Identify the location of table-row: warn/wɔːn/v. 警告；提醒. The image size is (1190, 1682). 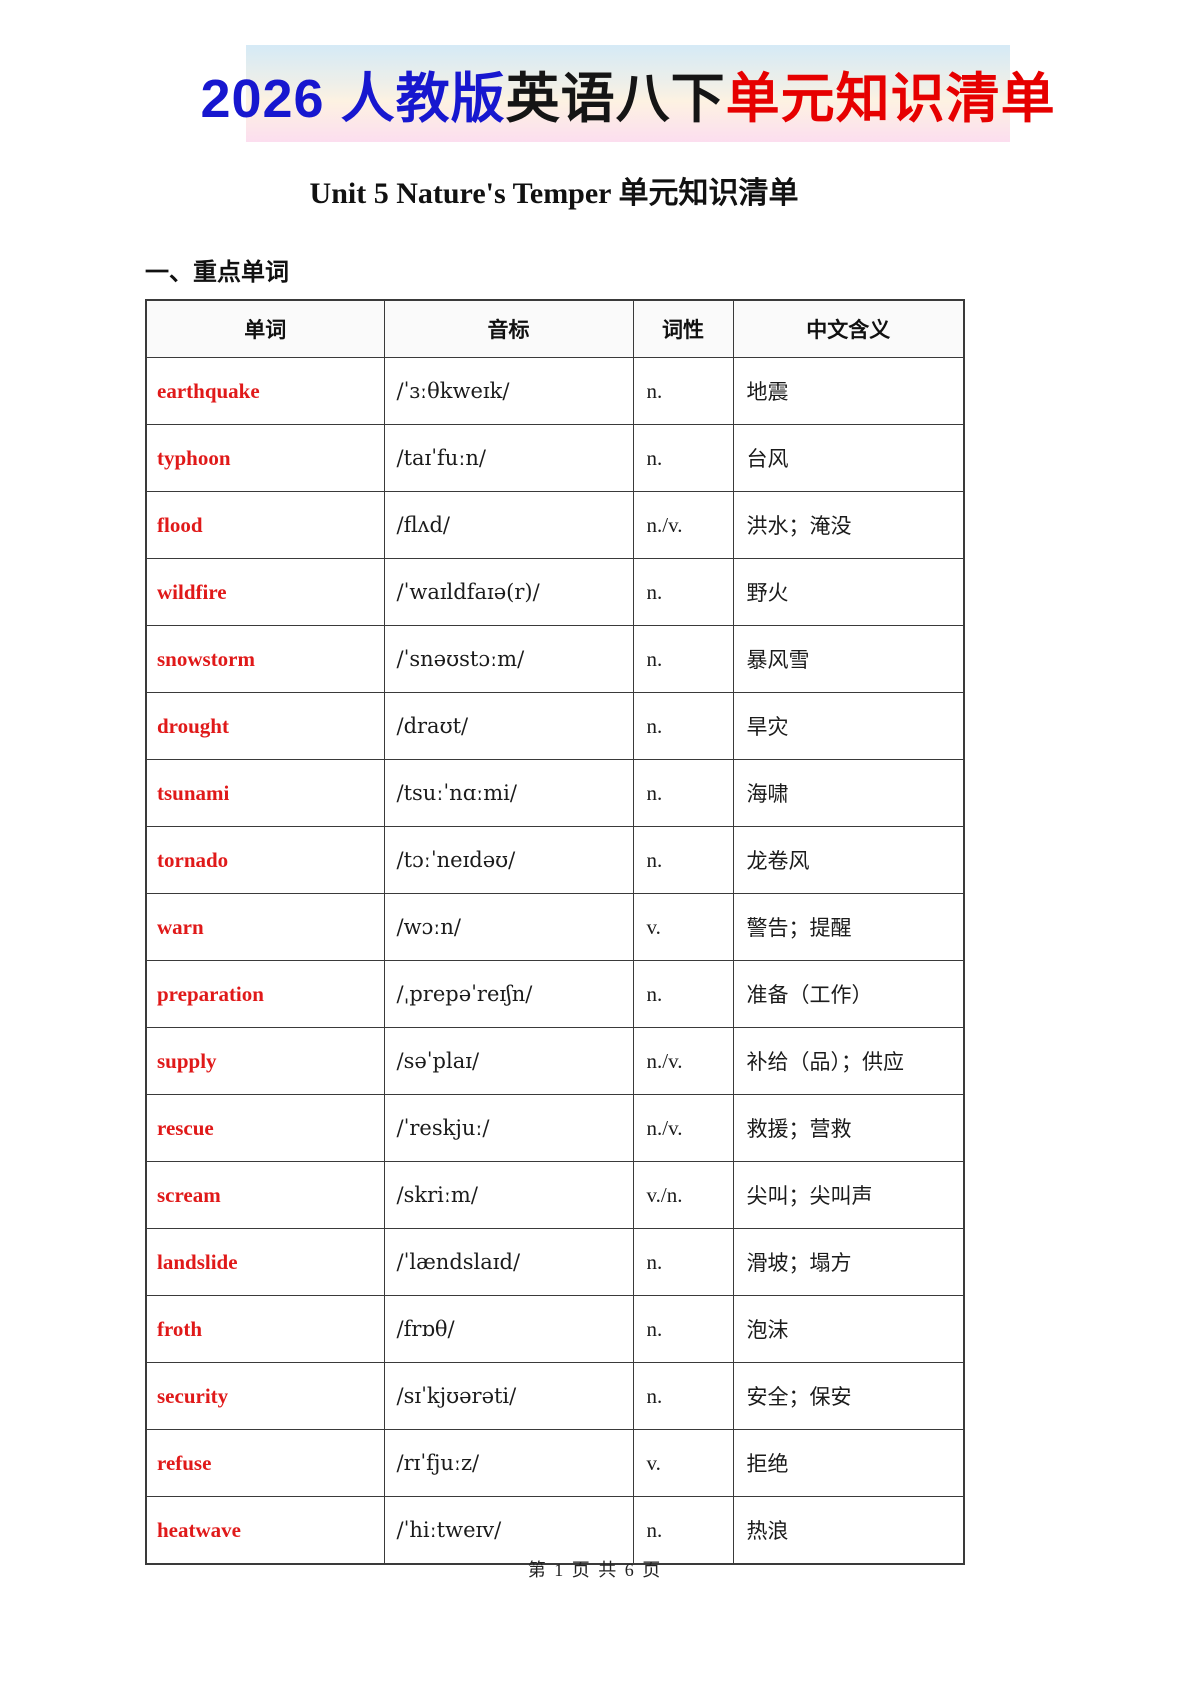
(555, 927).